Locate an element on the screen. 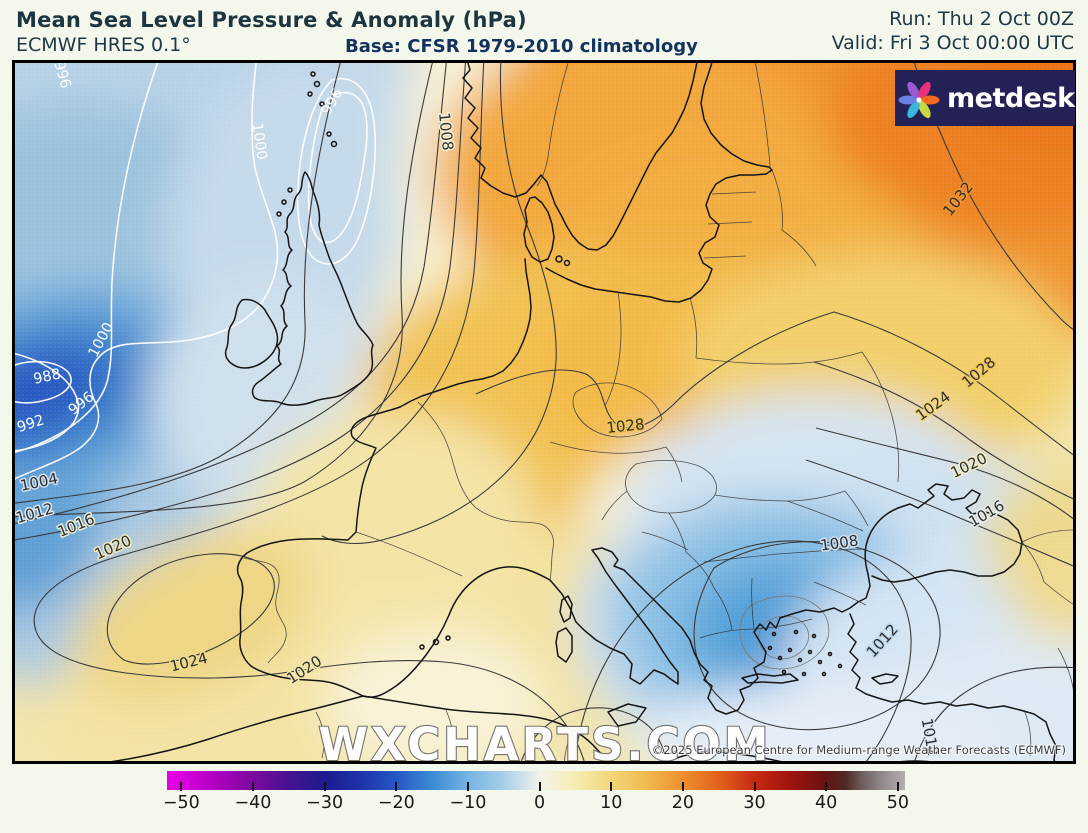  run-time-label: Run: Thu 2 Oct 00Z is located at coordinates (981, 19).